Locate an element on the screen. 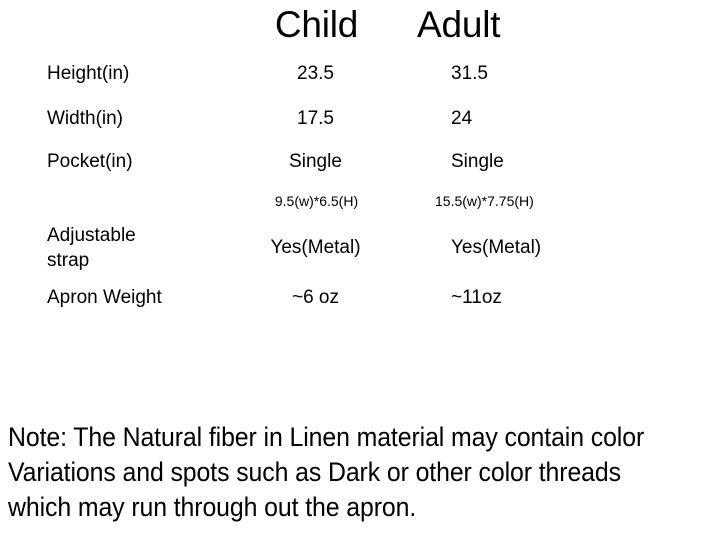 The image size is (720, 560). row-label-apron-weight: Apron Weight is located at coordinates (104, 297).